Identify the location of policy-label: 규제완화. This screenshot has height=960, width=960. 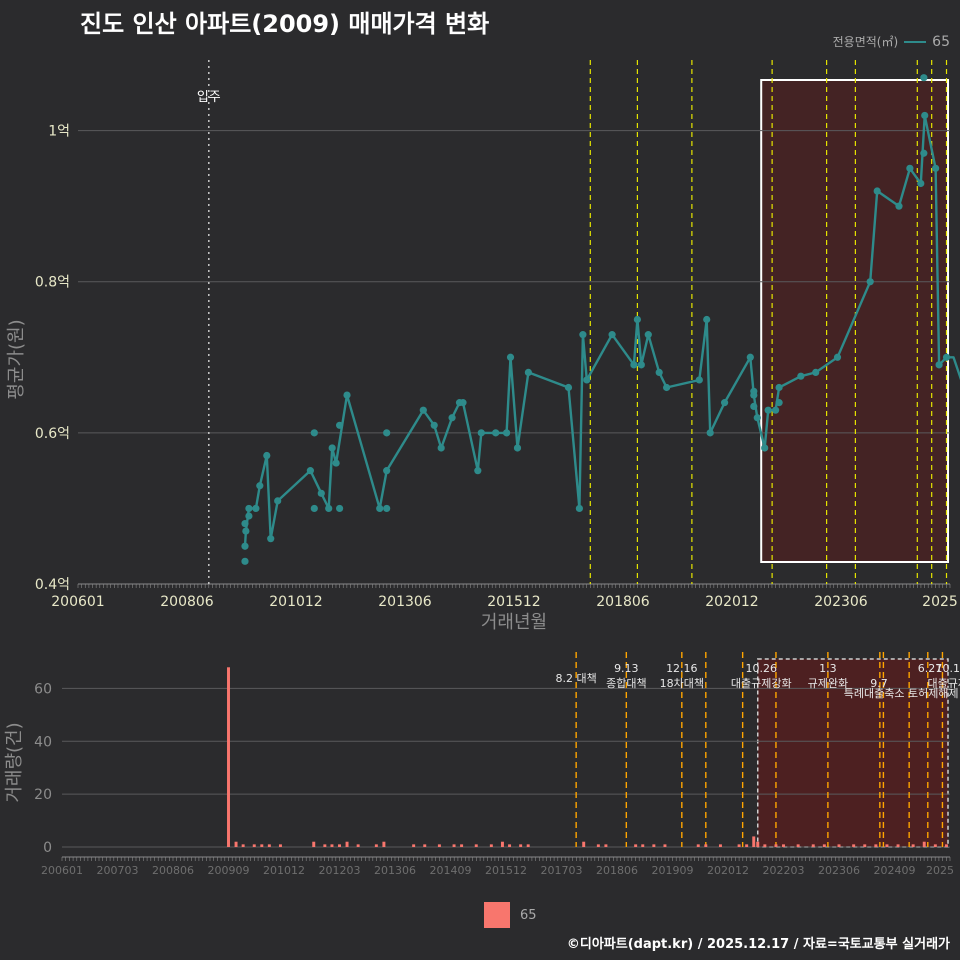
(828, 683).